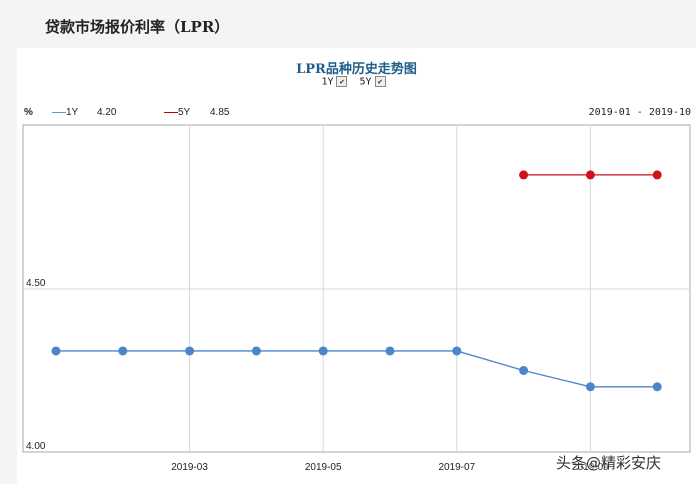 The width and height of the screenshot is (696, 484). I want to click on toggle-1y-label: 1Y, so click(327, 82).